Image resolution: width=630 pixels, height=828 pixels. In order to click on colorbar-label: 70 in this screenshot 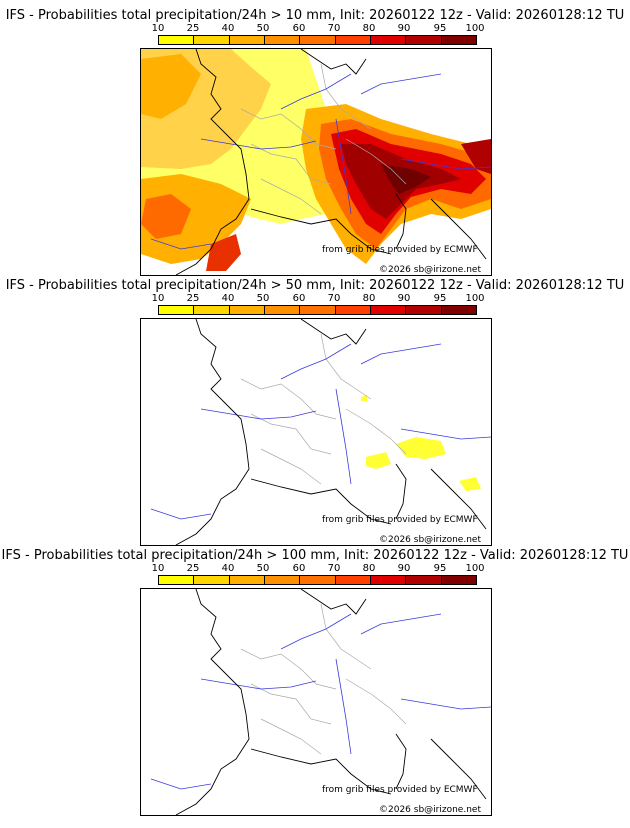, I will do `click(334, 298)`.